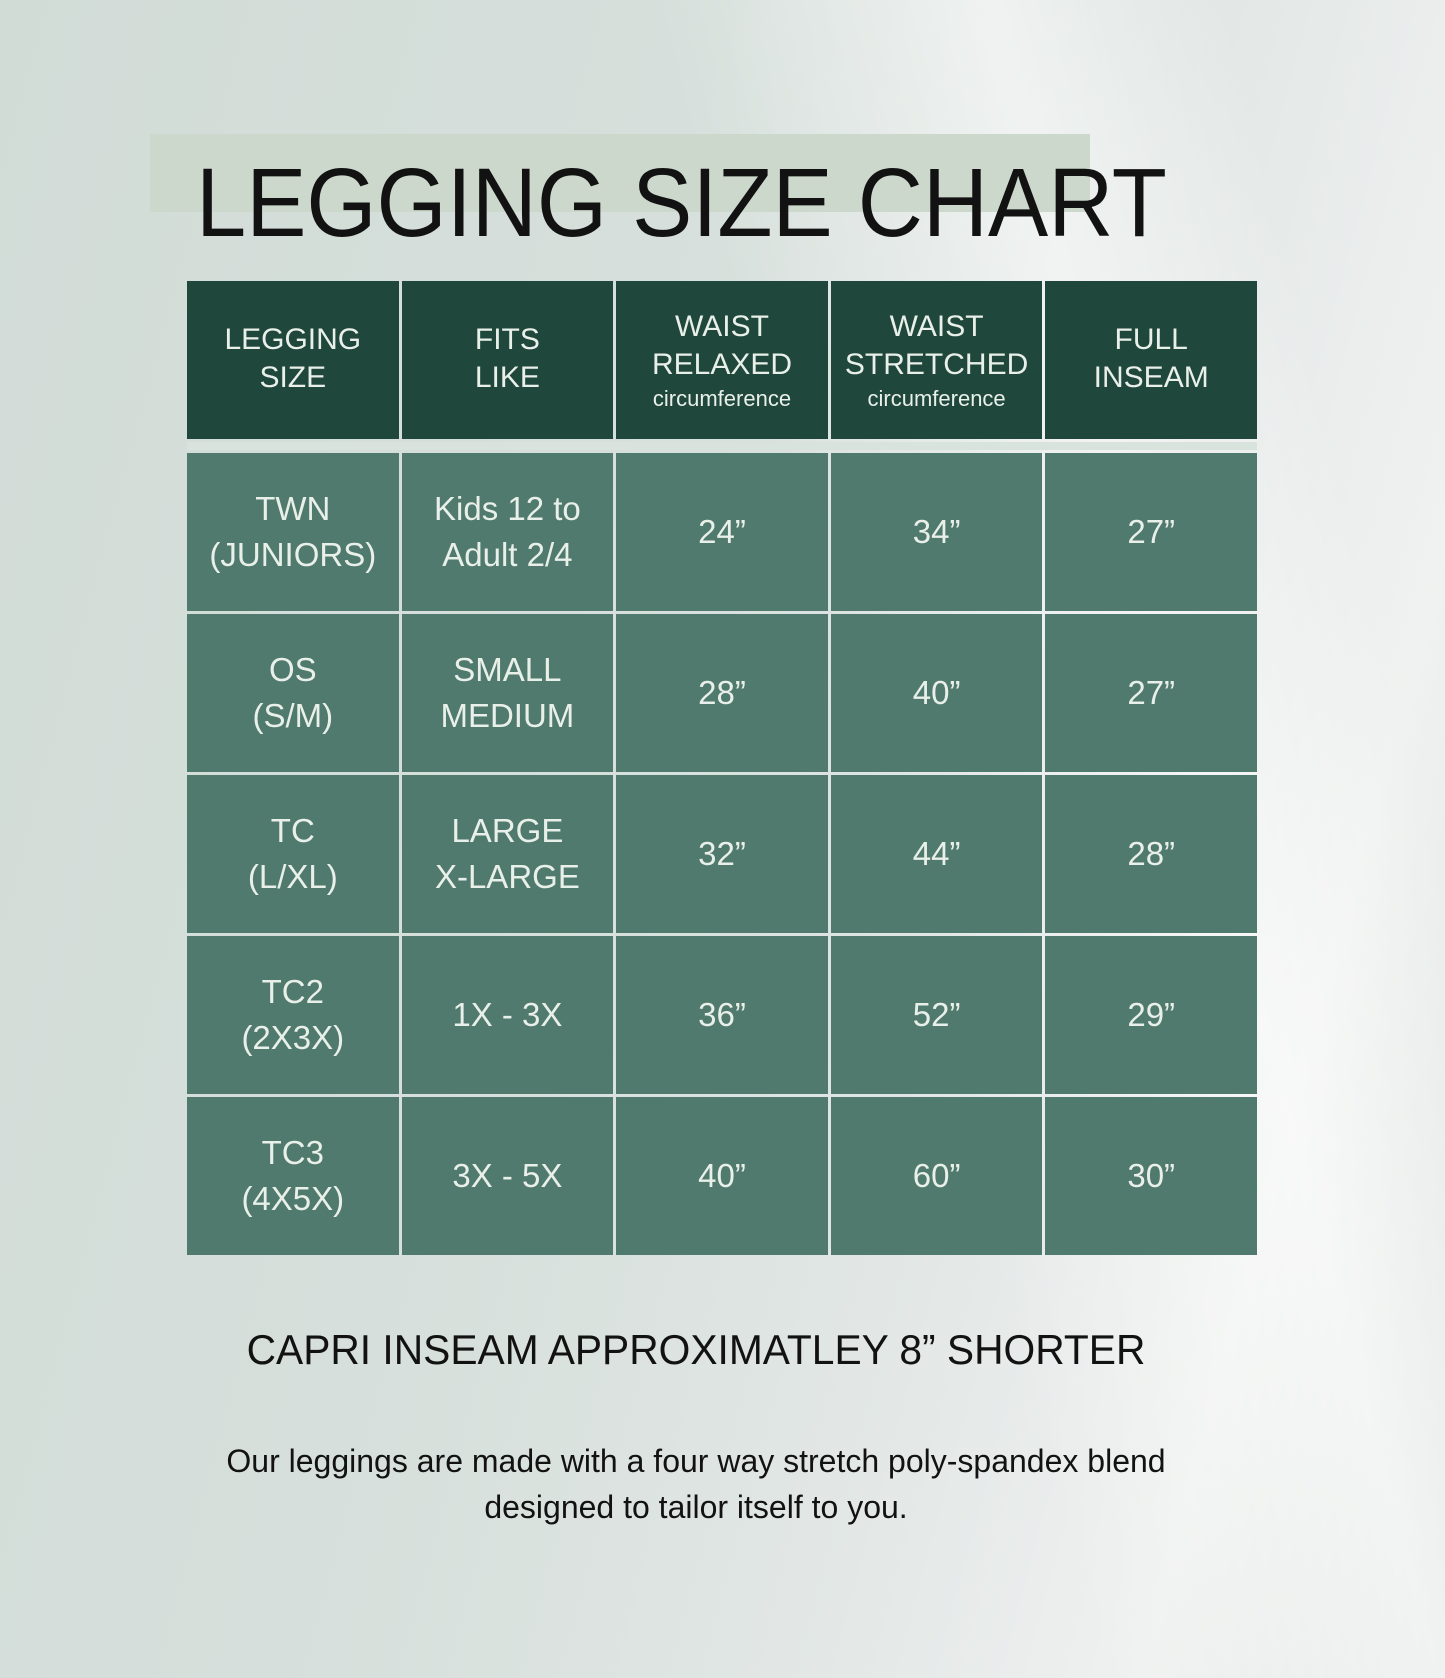 The height and width of the screenshot is (1678, 1445). What do you see at coordinates (696, 1349) in the screenshot?
I see `capri-inseam-note: CAPRI INSEAM APPROXIMATLEY 8” SHORTER` at bounding box center [696, 1349].